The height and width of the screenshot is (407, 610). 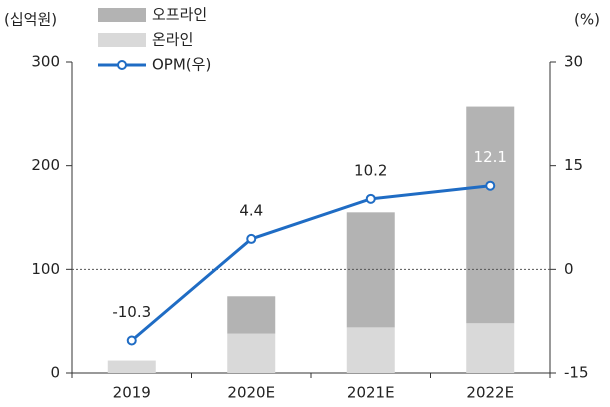 What do you see at coordinates (122, 65) in the screenshot?
I see `legend-marker` at bounding box center [122, 65].